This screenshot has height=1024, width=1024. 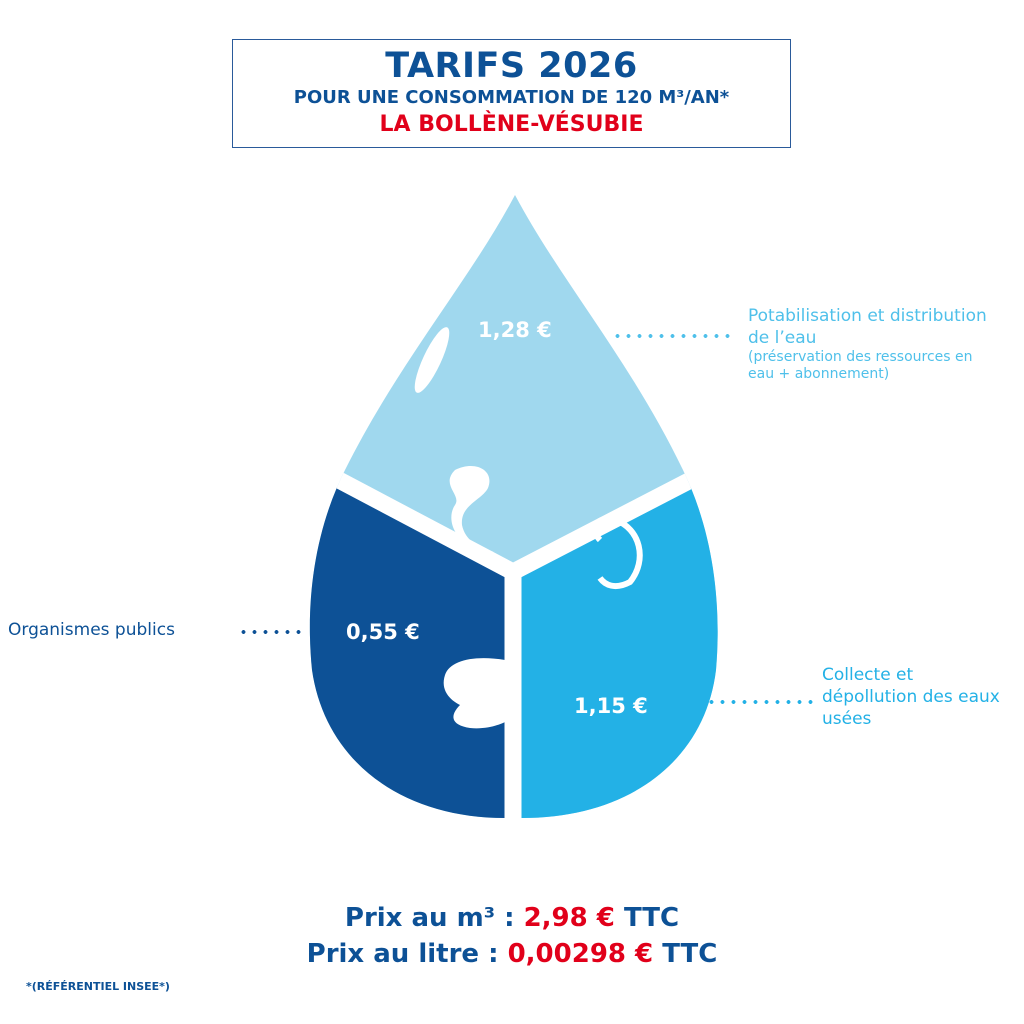 I want to click on puzzle-knob, so click(x=618, y=554).